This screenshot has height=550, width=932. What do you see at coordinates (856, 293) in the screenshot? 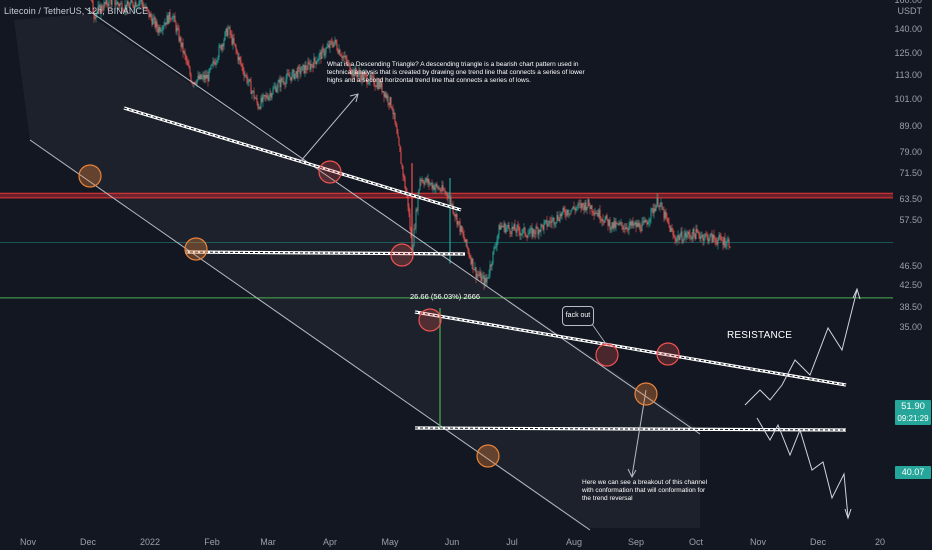
I see `bullish-projection-head` at bounding box center [856, 293].